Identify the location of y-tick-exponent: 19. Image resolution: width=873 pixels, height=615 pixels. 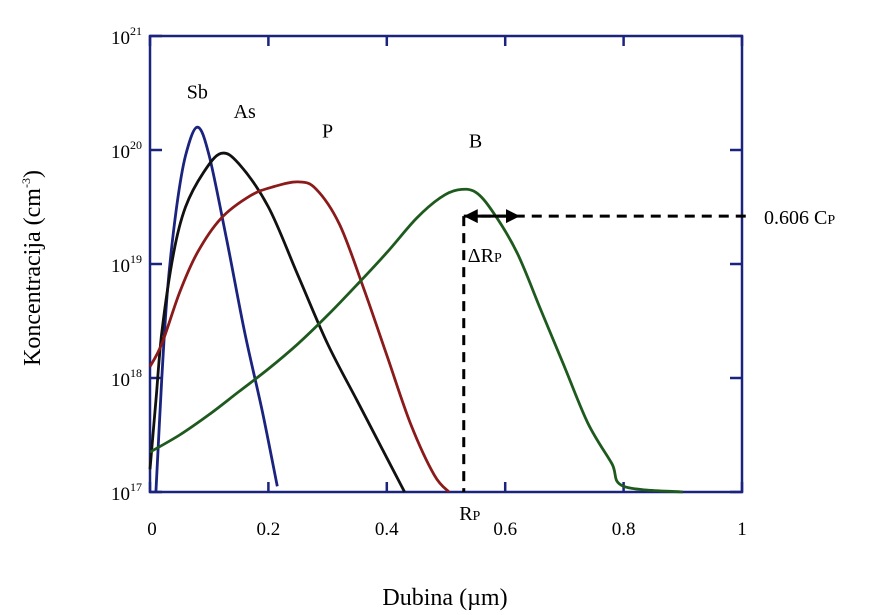
(136, 259).